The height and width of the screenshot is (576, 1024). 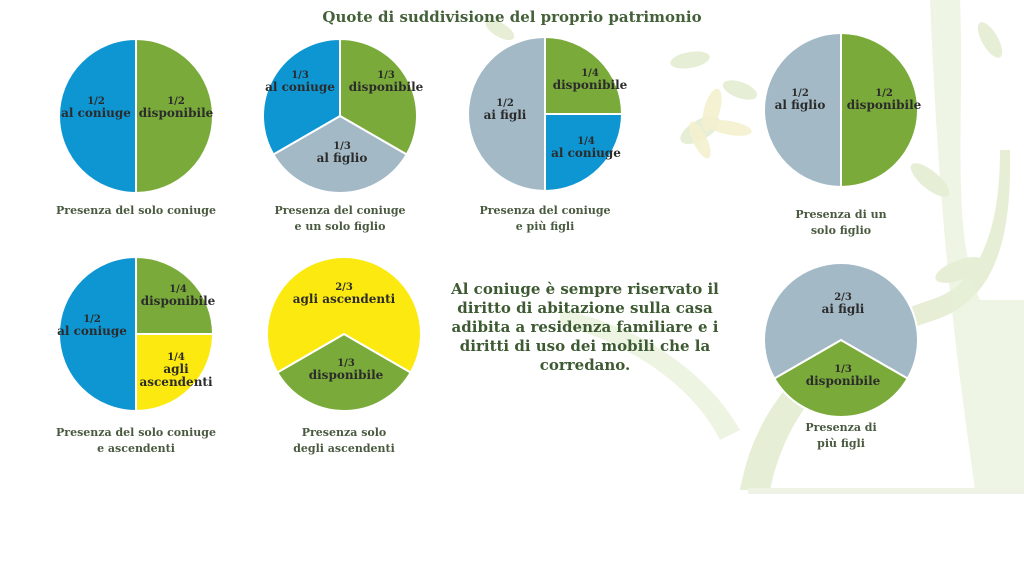 I want to click on pie-caption-2: Presenza del coniuge e un solo figlio, so click(x=340, y=219).